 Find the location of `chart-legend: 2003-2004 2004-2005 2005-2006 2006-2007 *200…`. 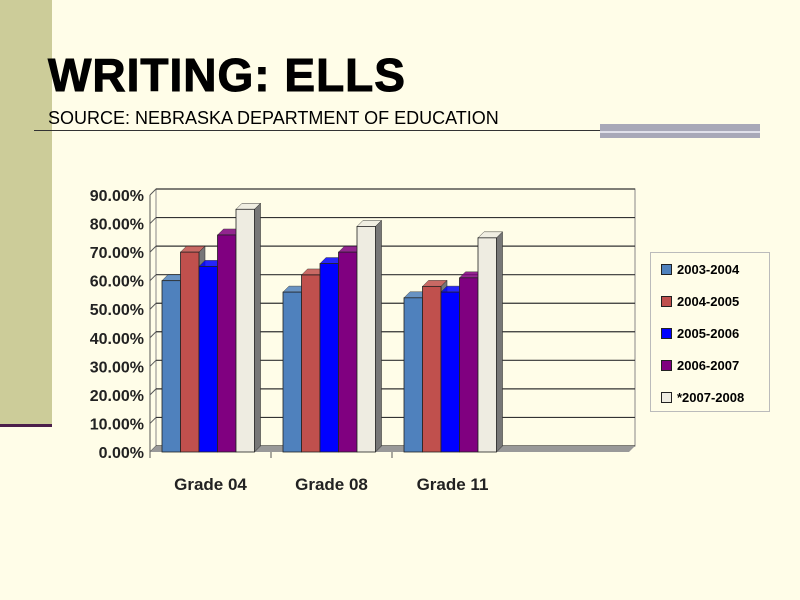

chart-legend: 2003-2004 2004-2005 2005-2006 2006-2007 *200… is located at coordinates (710, 332).